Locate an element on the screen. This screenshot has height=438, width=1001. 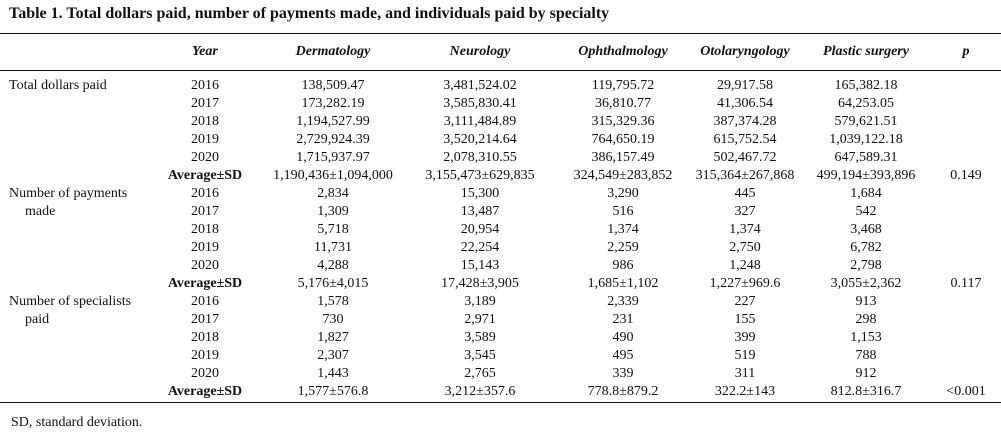
table-cell-otolaryngology: 327 is located at coordinates (745, 211).